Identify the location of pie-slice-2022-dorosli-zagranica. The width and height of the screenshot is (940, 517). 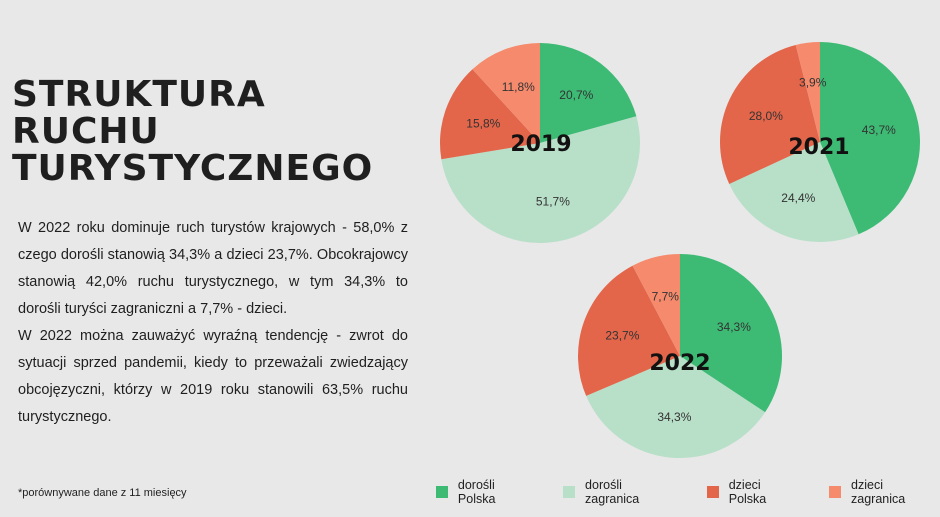
(676, 407).